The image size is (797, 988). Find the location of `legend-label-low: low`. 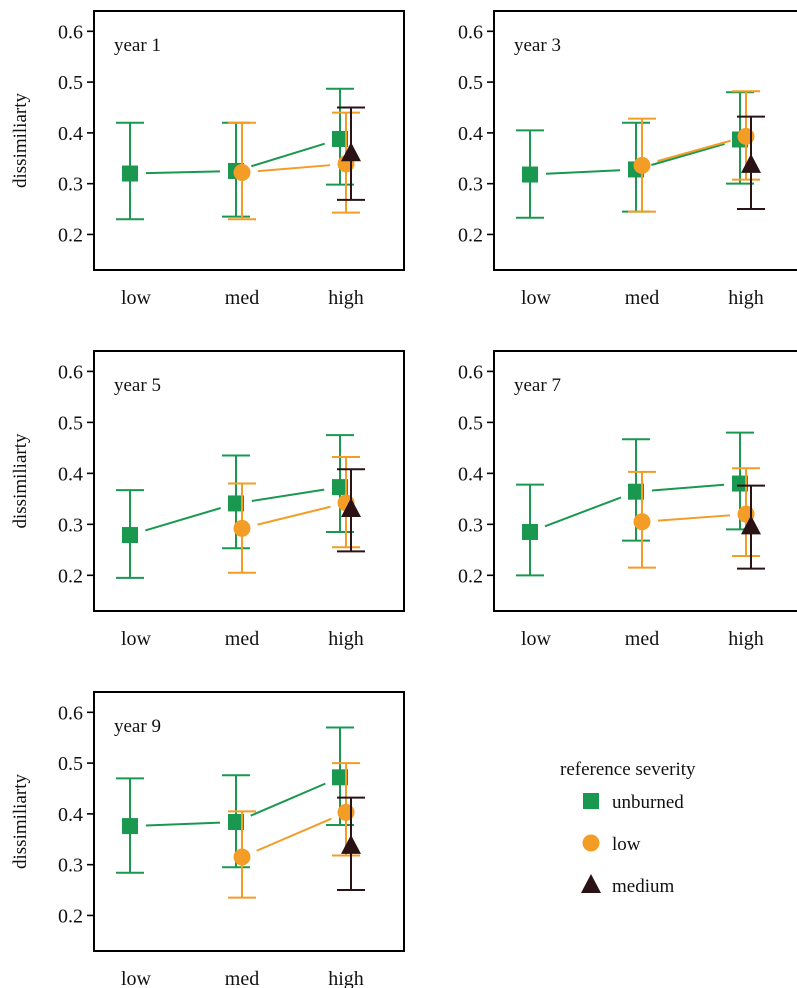

legend-label-low: low is located at coordinates (626, 844).